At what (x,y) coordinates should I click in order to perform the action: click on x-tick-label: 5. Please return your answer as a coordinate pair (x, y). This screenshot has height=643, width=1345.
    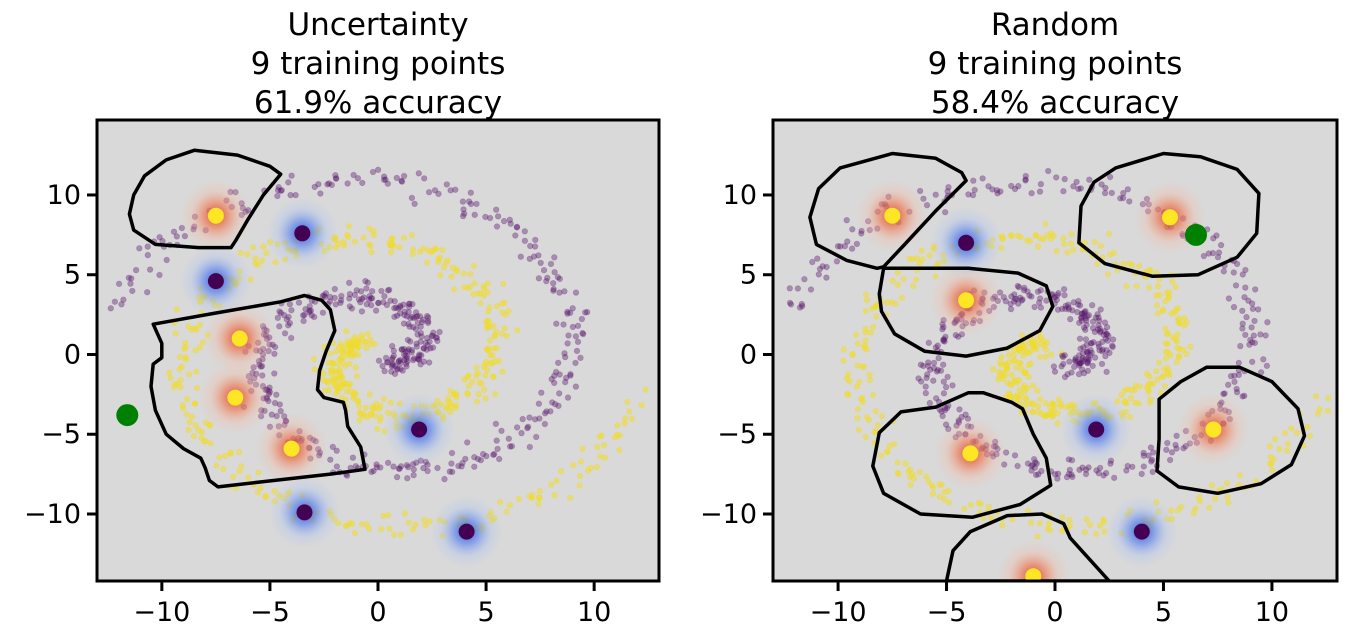
    Looking at the image, I should click on (1163, 612).